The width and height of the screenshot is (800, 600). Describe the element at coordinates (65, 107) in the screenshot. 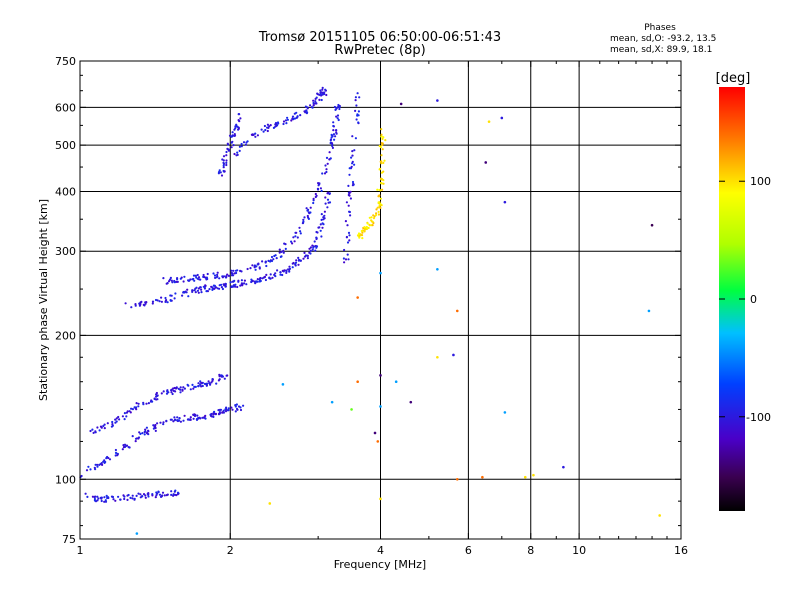

I see `y-tick-label: 600` at that location.